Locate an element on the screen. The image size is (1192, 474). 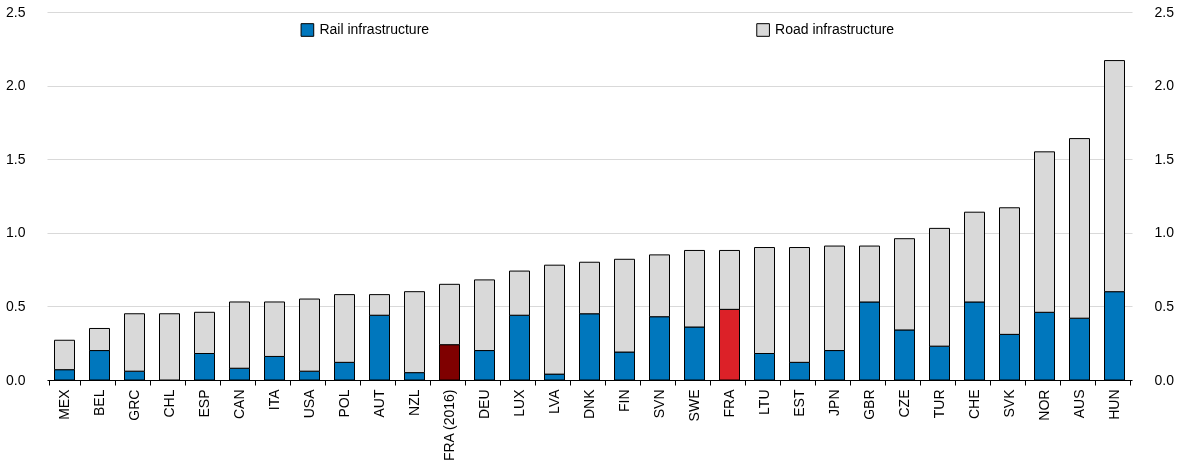
y2-tick-label: 2.0 is located at coordinates (1164, 85).